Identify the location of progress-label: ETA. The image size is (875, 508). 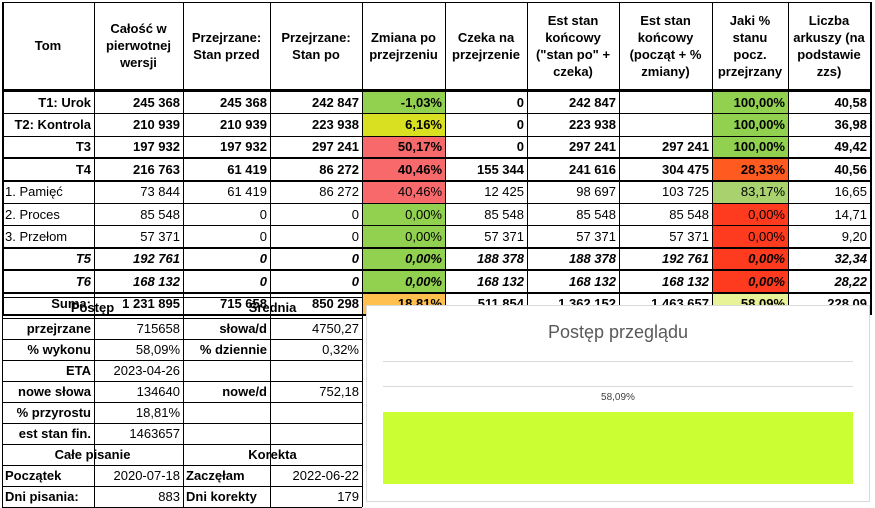
(78, 370).